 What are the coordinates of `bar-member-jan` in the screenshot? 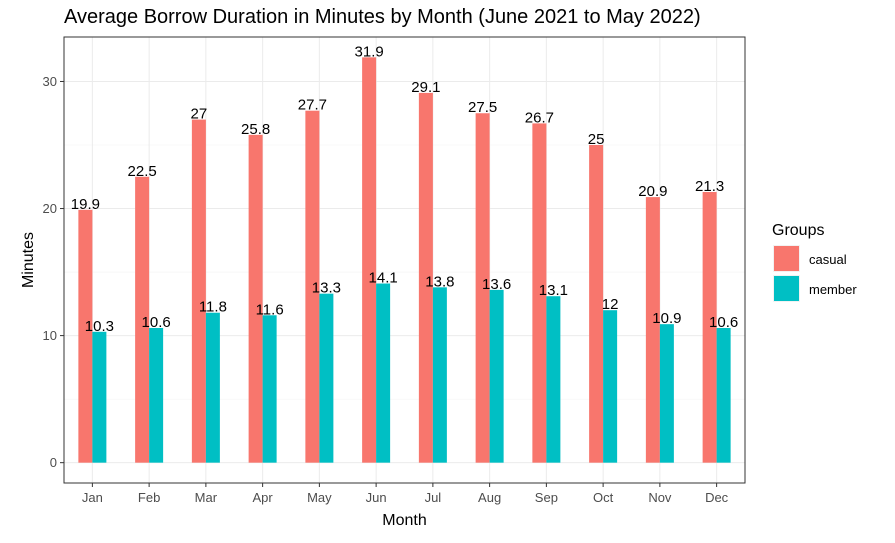 It's located at (99, 397).